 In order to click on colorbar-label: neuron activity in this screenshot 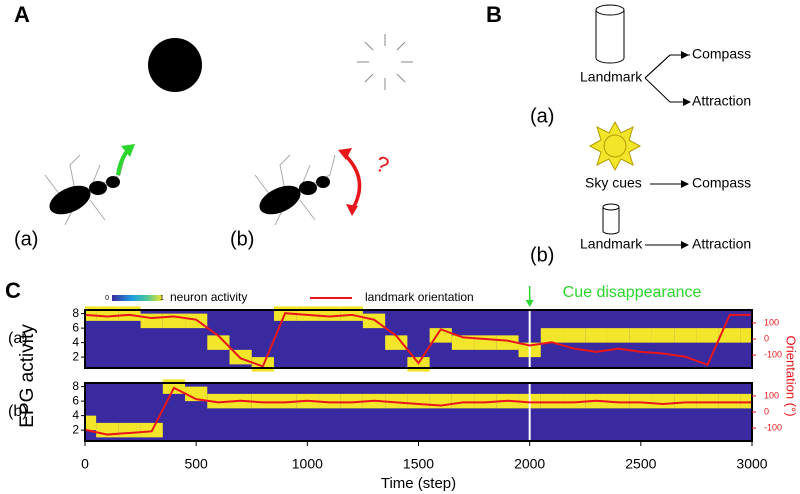, I will do `click(208, 297)`.